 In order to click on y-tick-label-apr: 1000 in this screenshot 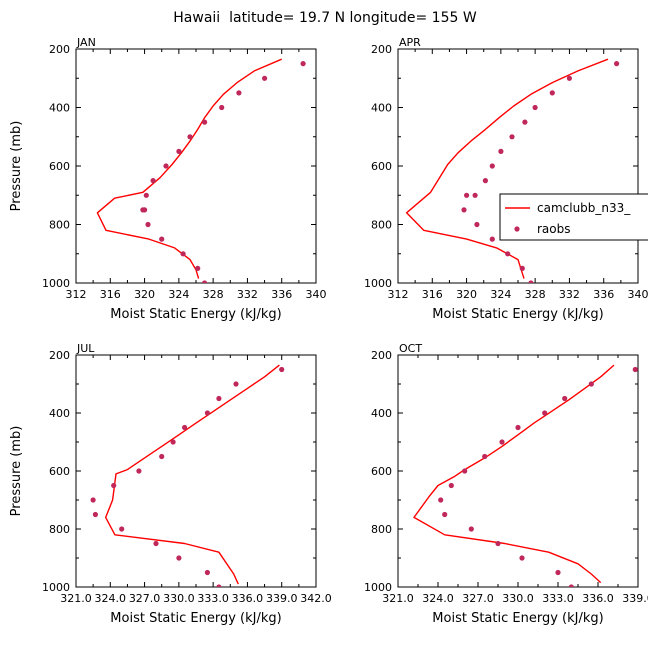, I will do `click(378, 283)`.